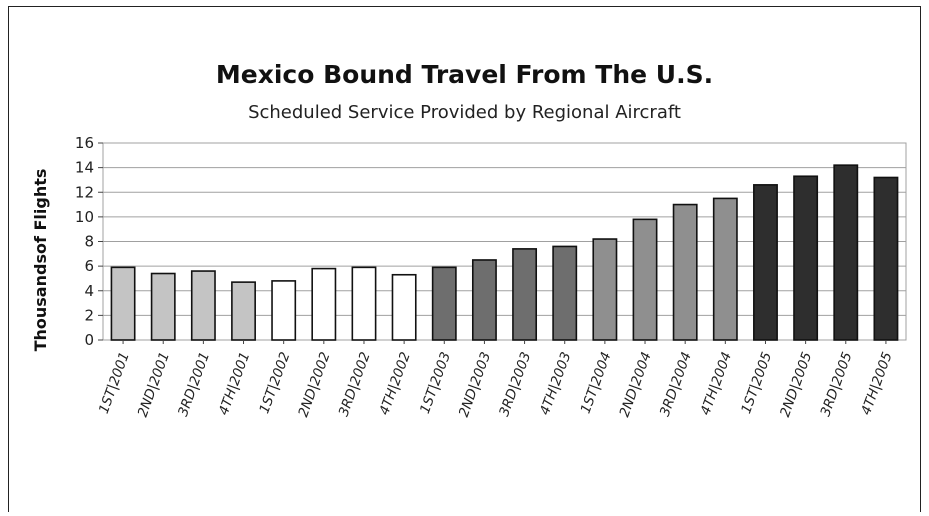 This screenshot has height=516, width=929. I want to click on y-tick-label: 4, so click(89, 291).